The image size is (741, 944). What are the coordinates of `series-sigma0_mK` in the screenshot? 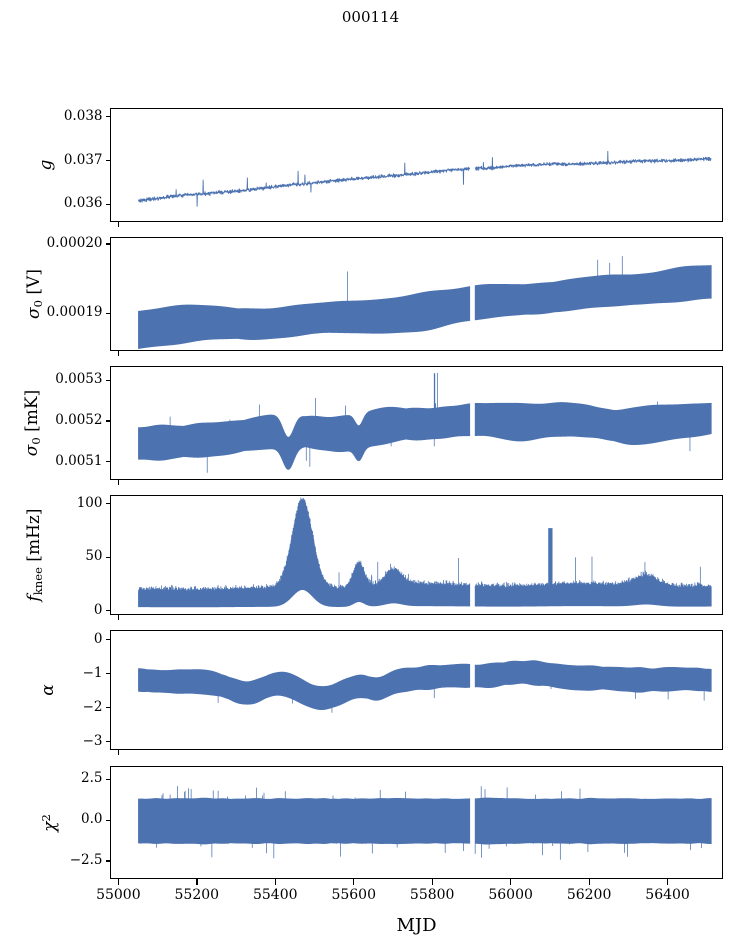 It's located at (425, 422).